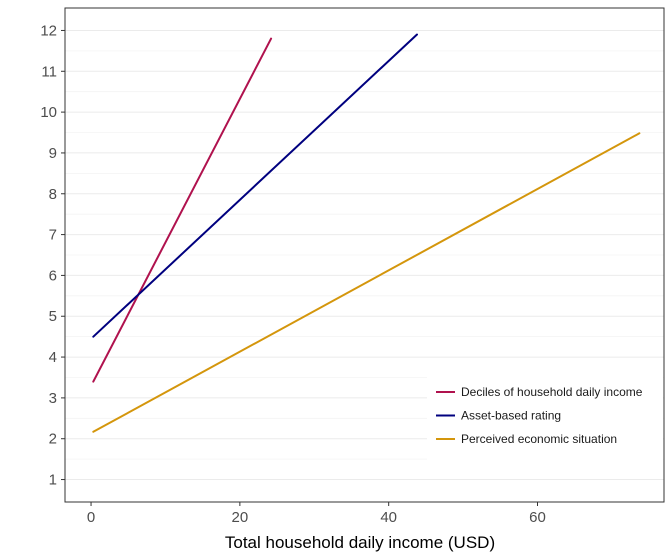  Describe the element at coordinates (53, 316) in the screenshot. I see `y-tick-label: 5` at that location.